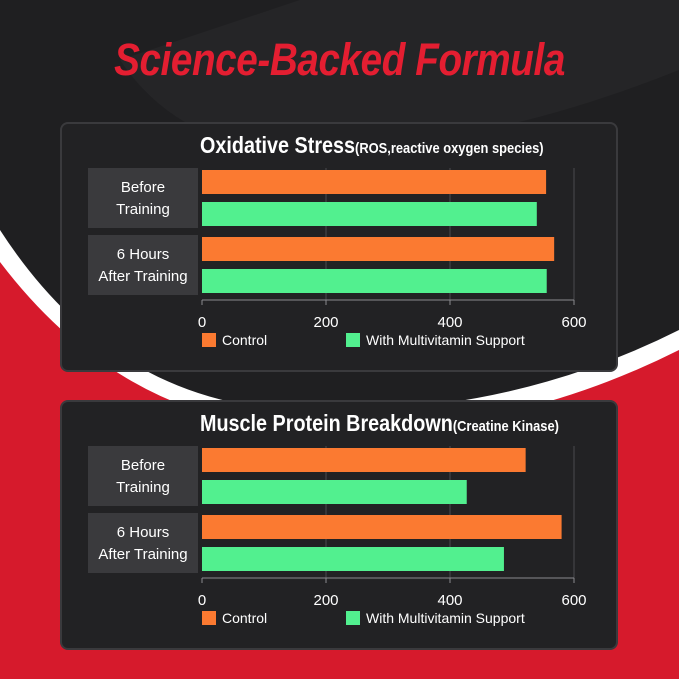 The width and height of the screenshot is (679, 679). What do you see at coordinates (449, 148) in the screenshot?
I see `chart-title-sub: (ROS,reactive oxygen species)` at bounding box center [449, 148].